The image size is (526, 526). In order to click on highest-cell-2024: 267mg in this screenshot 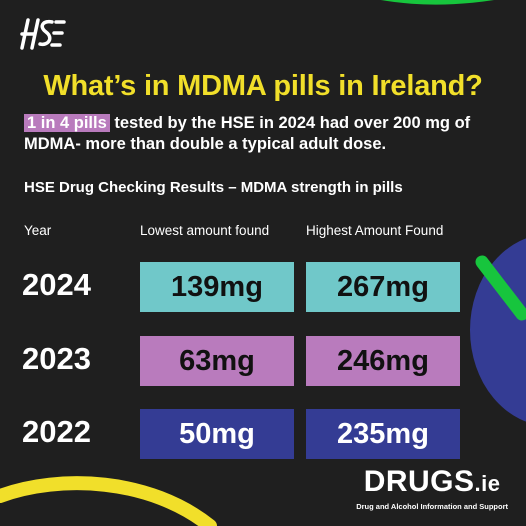, I will do `click(383, 287)`.